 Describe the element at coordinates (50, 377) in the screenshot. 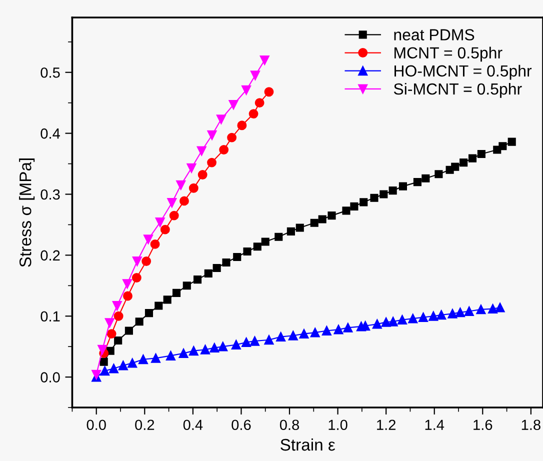

I see `y-tick-label: 0.0` at that location.